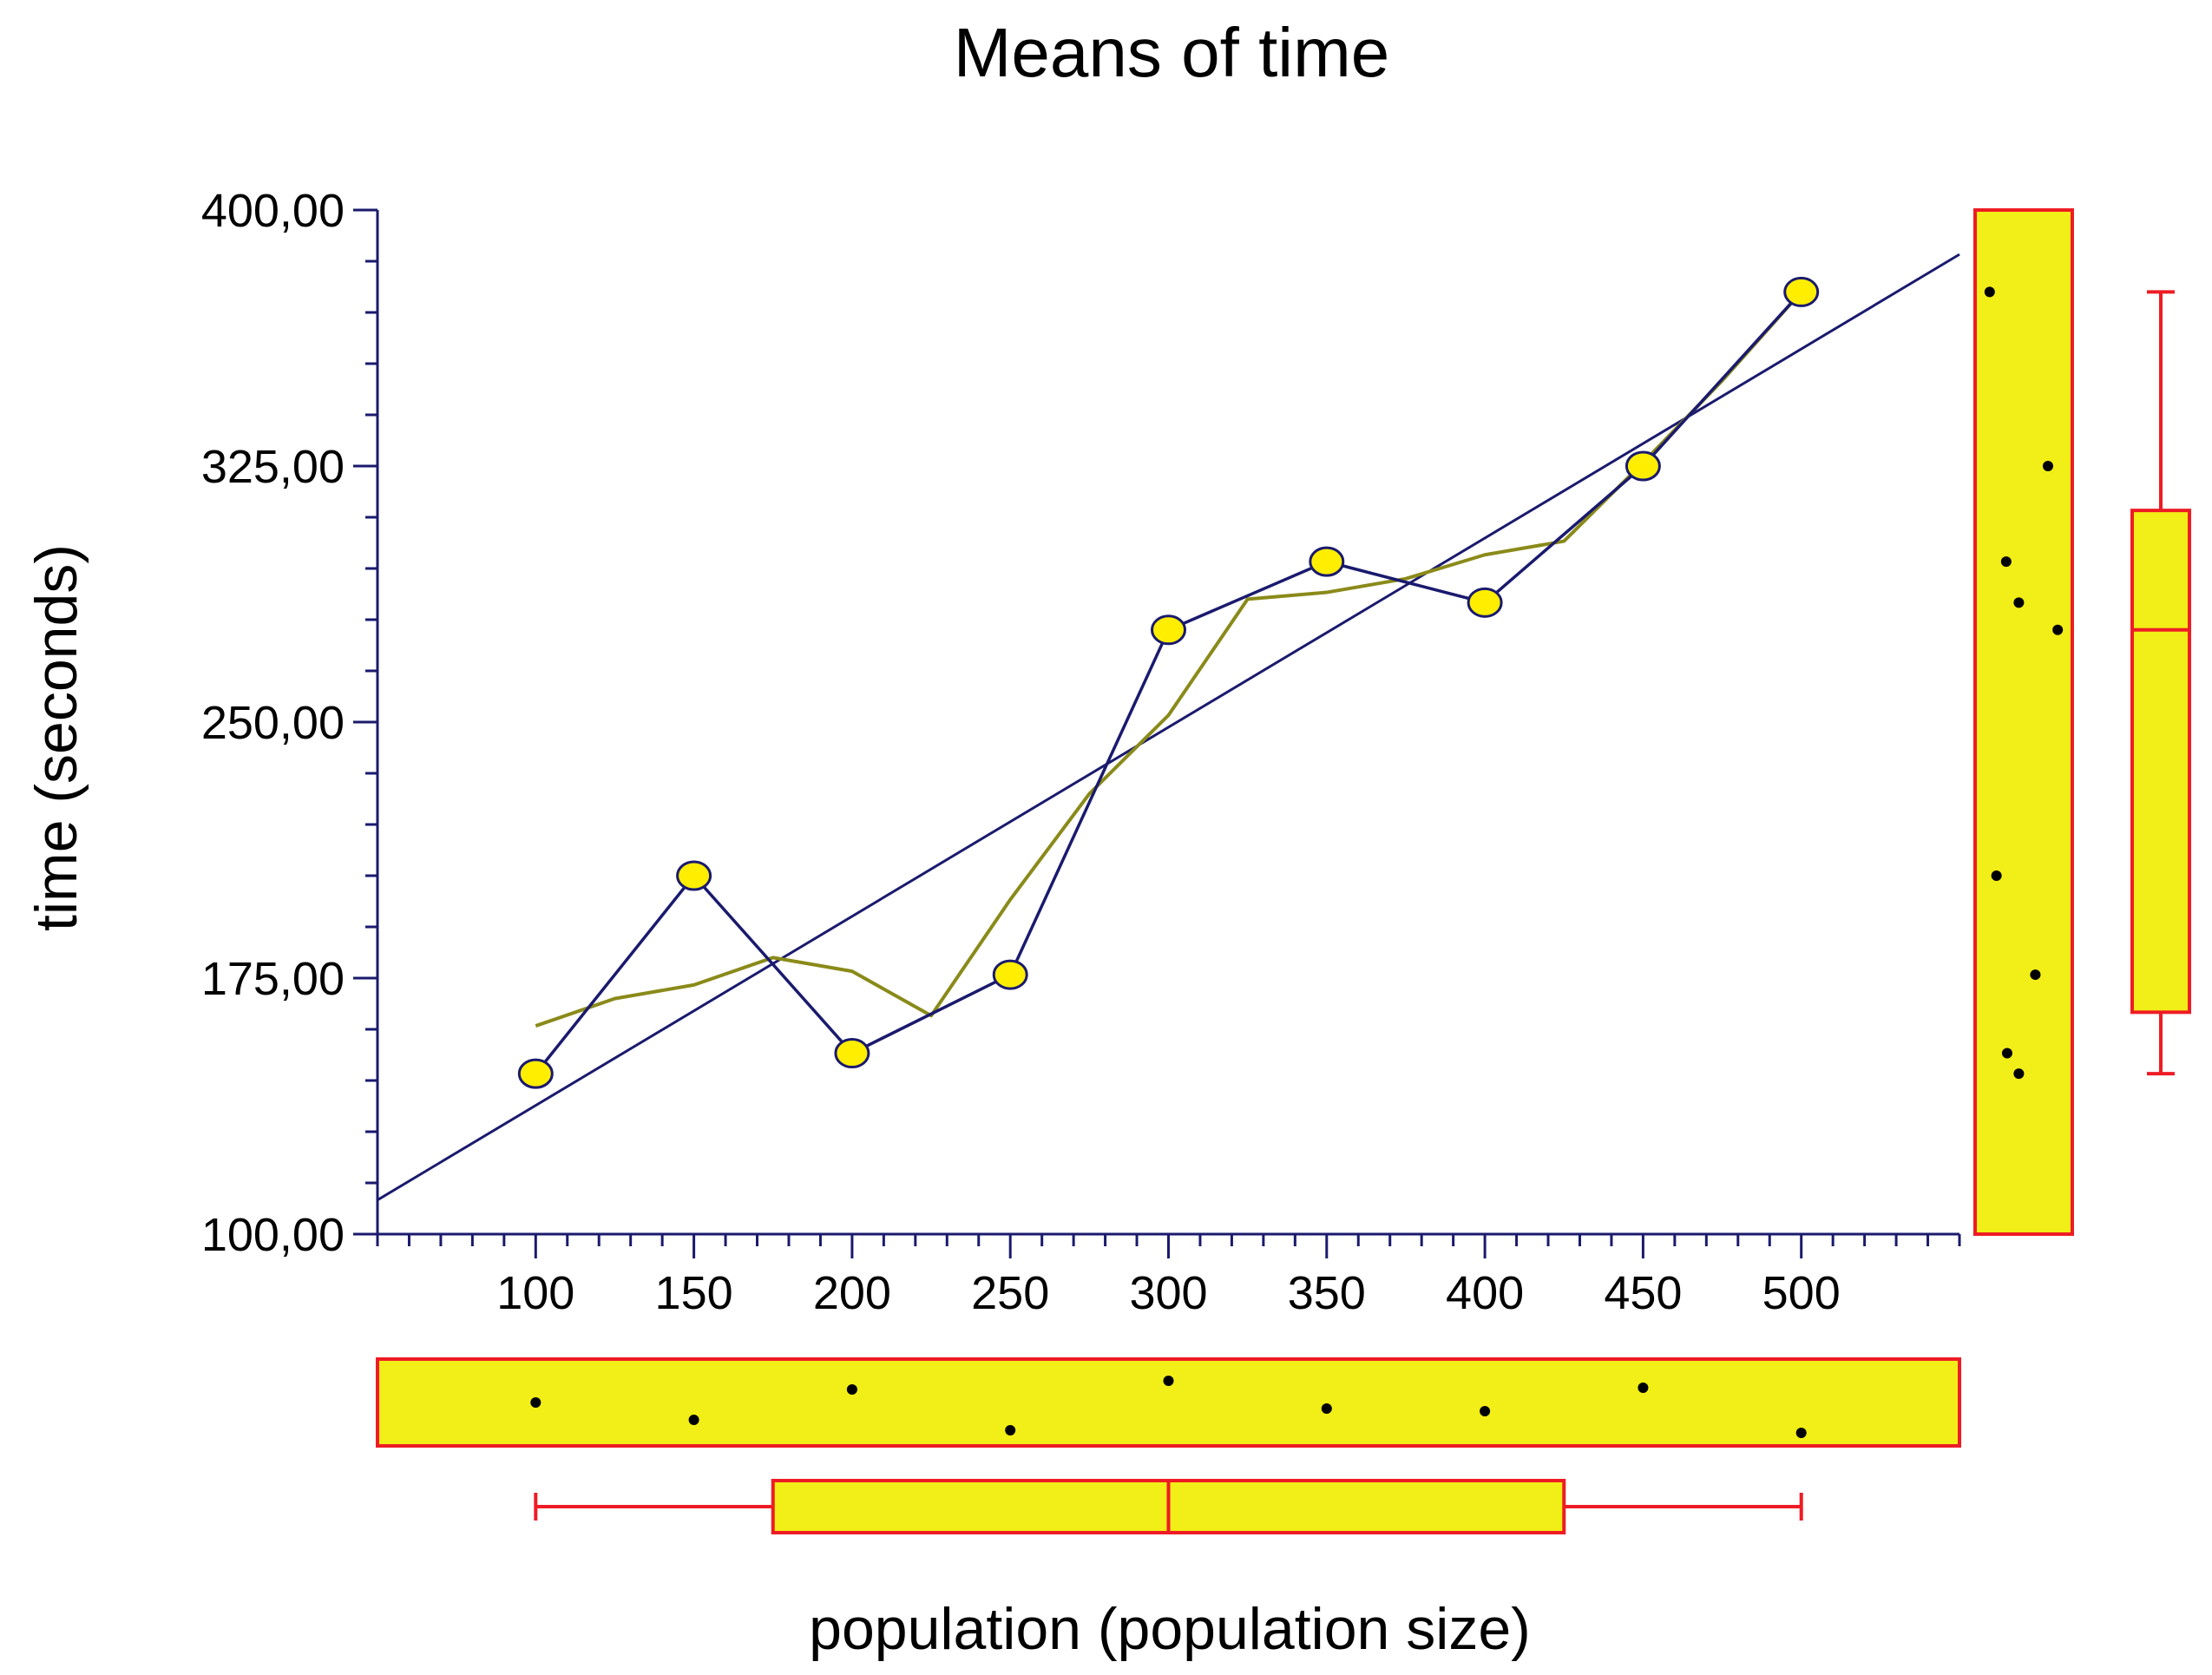 The image size is (2212, 1675). Describe the element at coordinates (273, 723) in the screenshot. I see `y-tick-label: 250,00` at that location.